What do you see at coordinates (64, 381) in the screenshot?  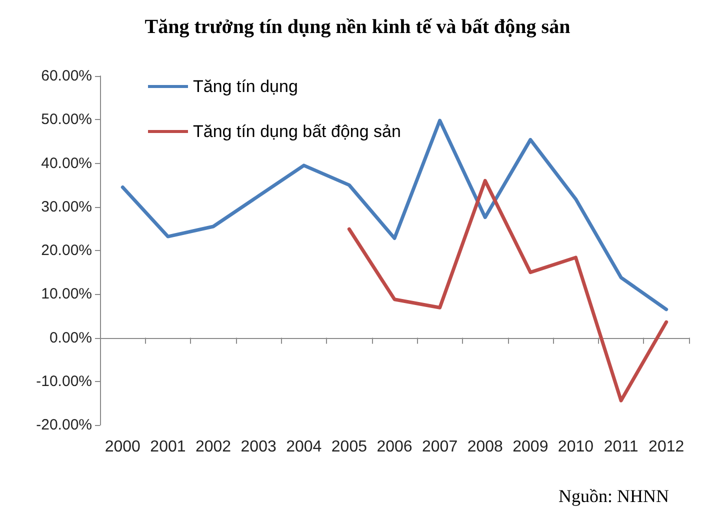 I see `y-tick-label: -10.00%` at bounding box center [64, 381].